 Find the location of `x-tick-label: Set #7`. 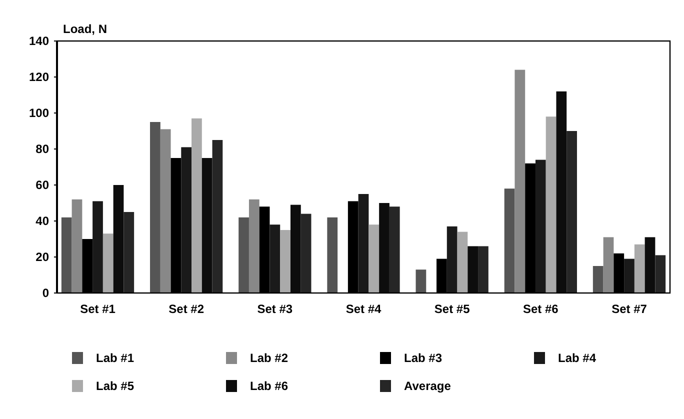

x-tick-label: Set #7 is located at coordinates (630, 309).